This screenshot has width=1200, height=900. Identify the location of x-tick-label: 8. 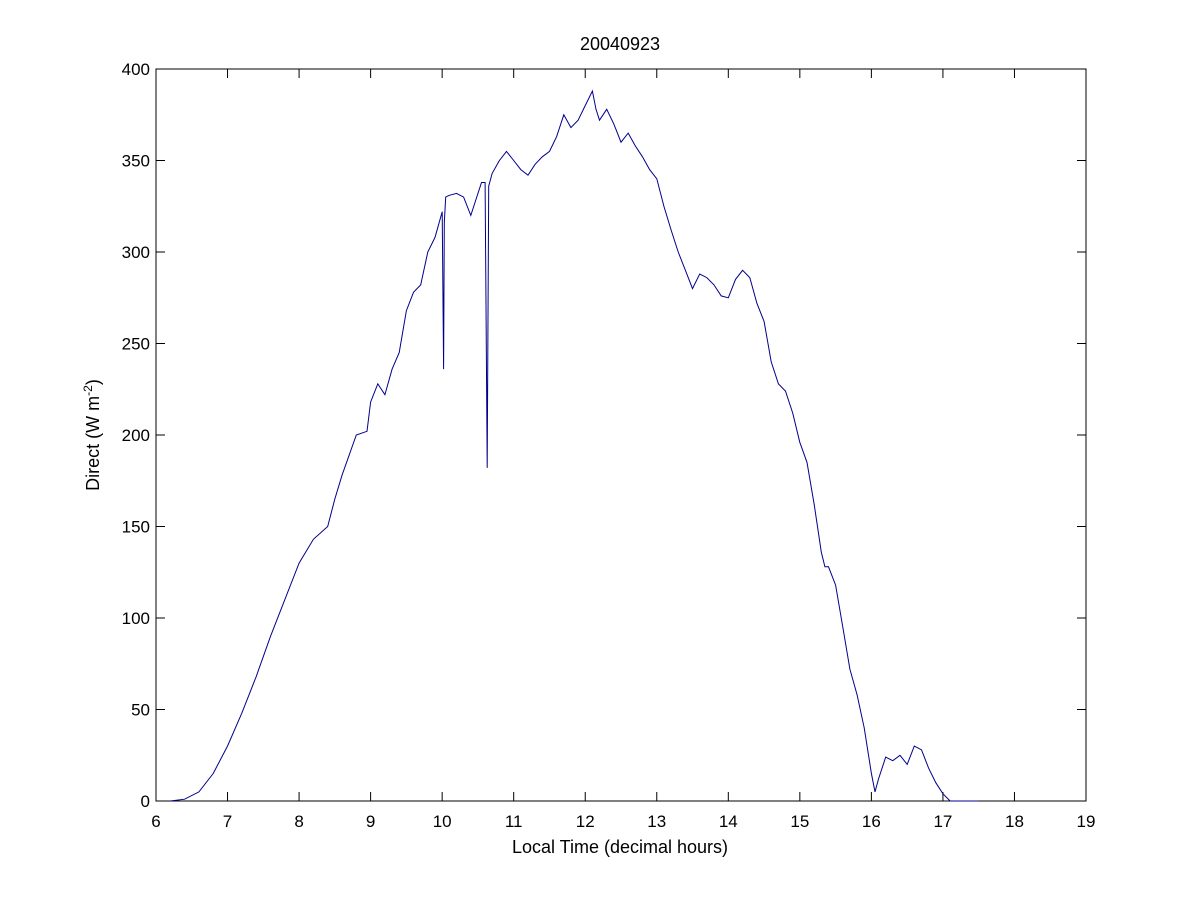
(298, 821).